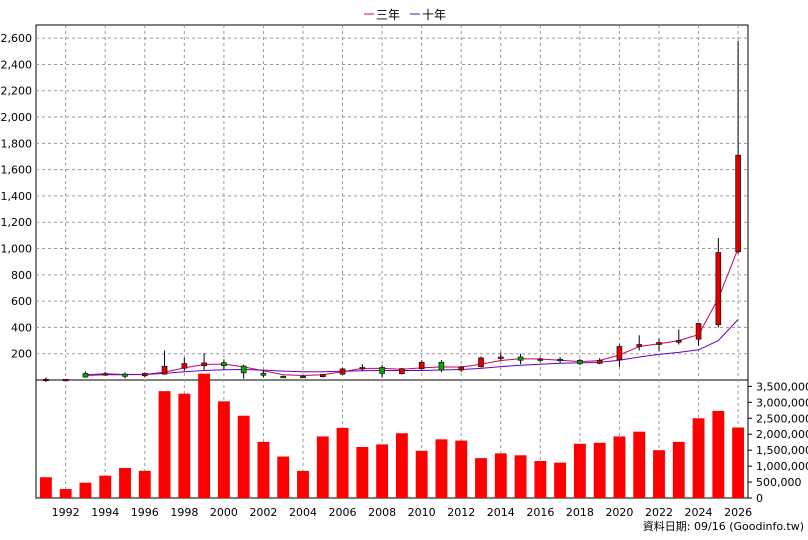 This screenshot has height=540, width=808. I want to click on year-tick-label: 2024, so click(699, 512).